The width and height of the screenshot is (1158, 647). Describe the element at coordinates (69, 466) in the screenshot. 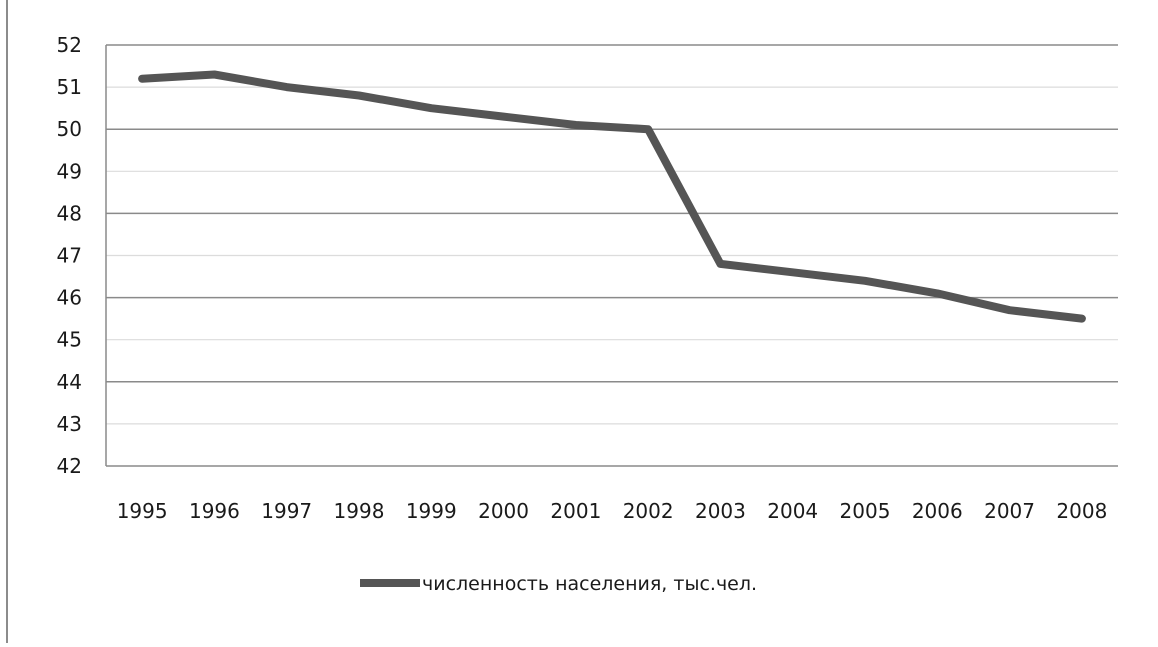

I see `y-tick-label-42: 42` at that location.